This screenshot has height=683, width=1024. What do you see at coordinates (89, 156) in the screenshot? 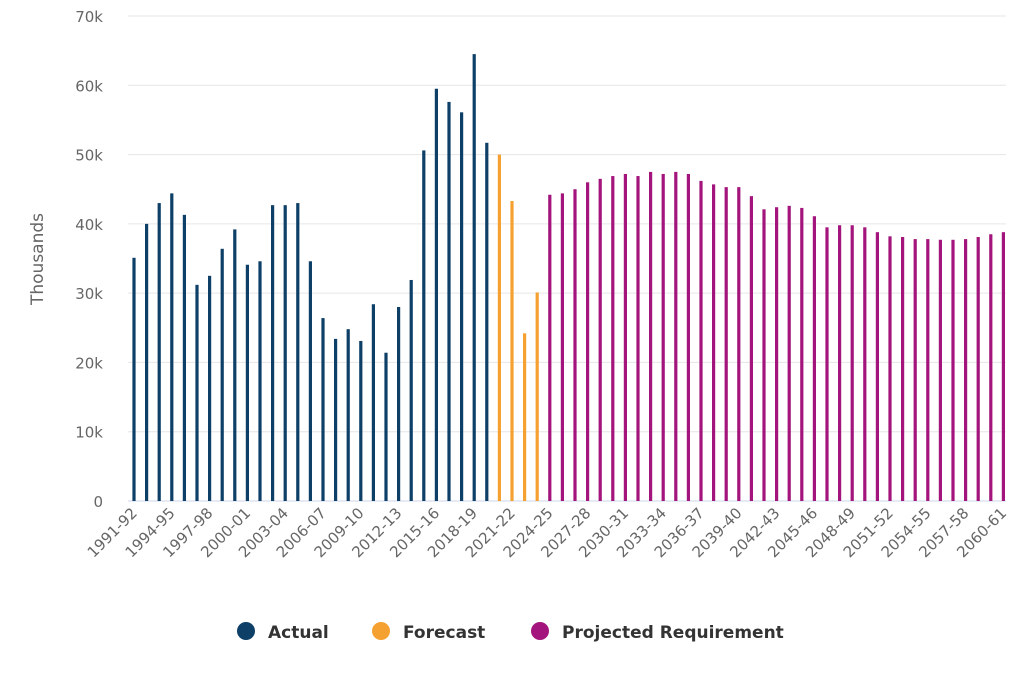
I see `y-tick-label: 50k` at bounding box center [89, 156].